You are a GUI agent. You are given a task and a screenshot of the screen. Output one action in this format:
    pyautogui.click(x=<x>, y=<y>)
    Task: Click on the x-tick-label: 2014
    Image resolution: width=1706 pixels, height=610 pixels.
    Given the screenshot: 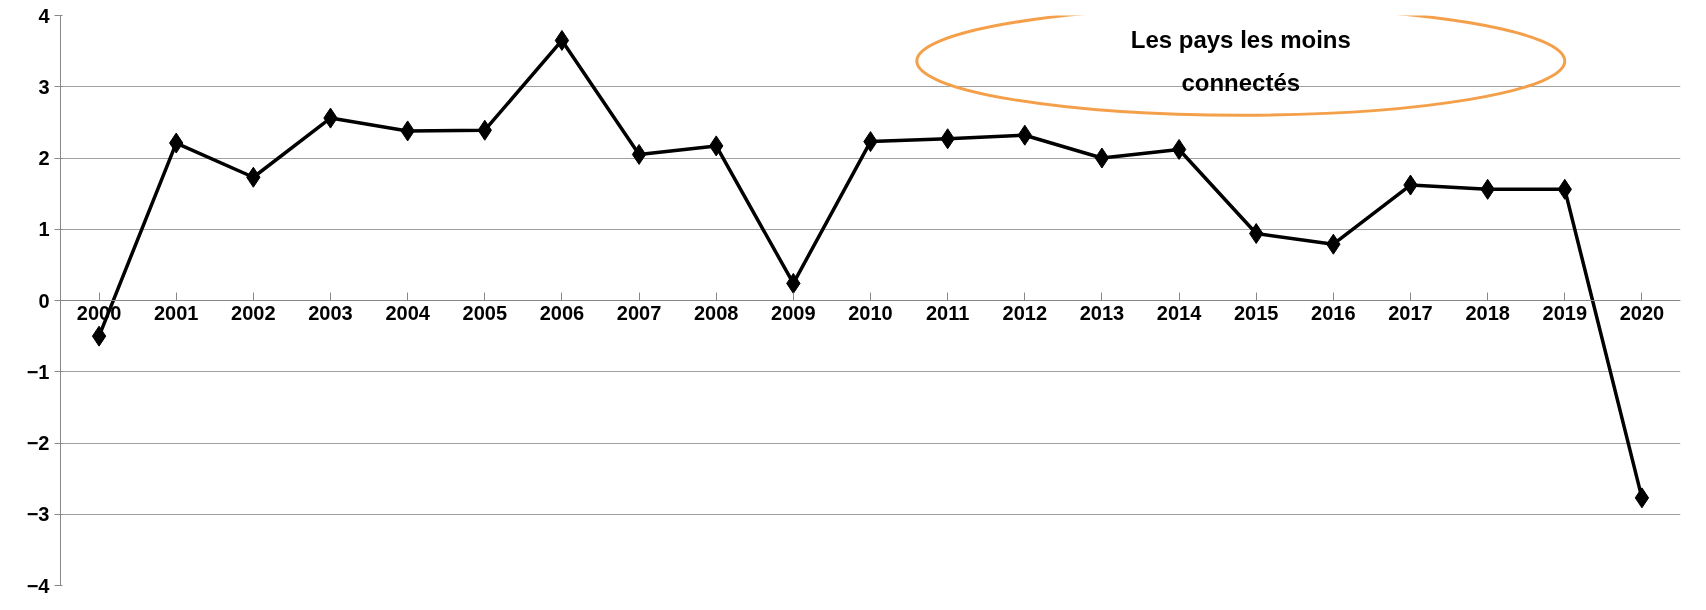 What is the action you would take?
    pyautogui.click(x=1179, y=312)
    